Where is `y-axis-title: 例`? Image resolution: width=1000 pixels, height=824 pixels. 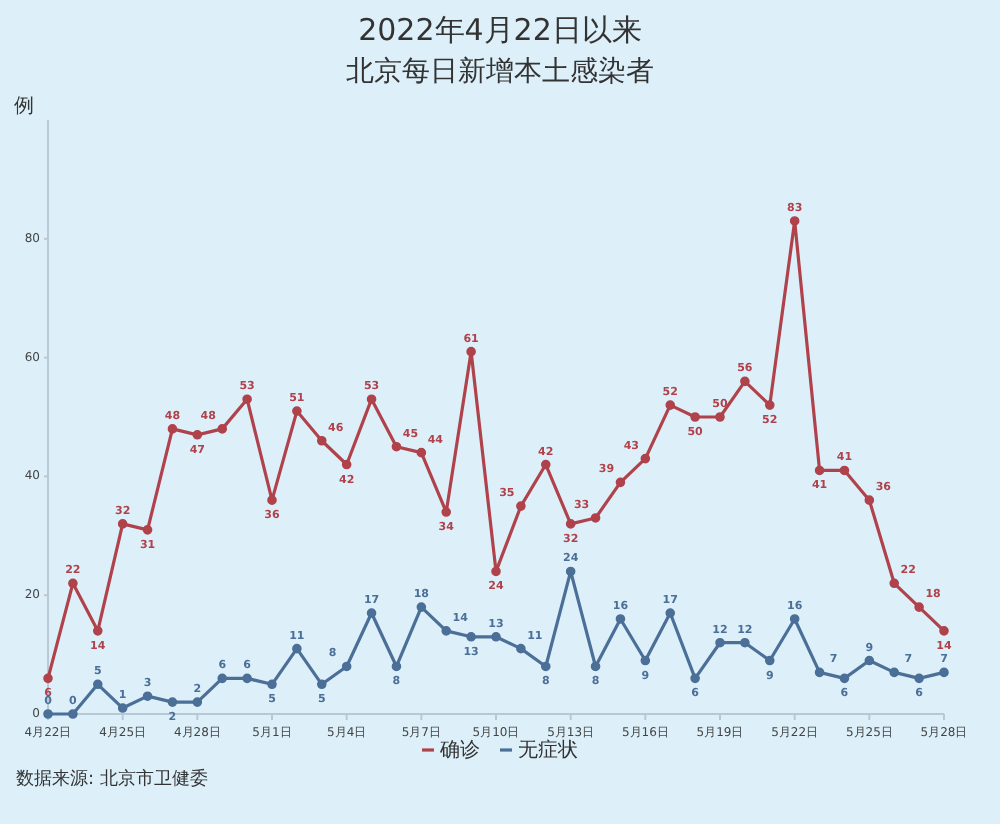
y-axis-title: 例 is located at coordinates (24, 107).